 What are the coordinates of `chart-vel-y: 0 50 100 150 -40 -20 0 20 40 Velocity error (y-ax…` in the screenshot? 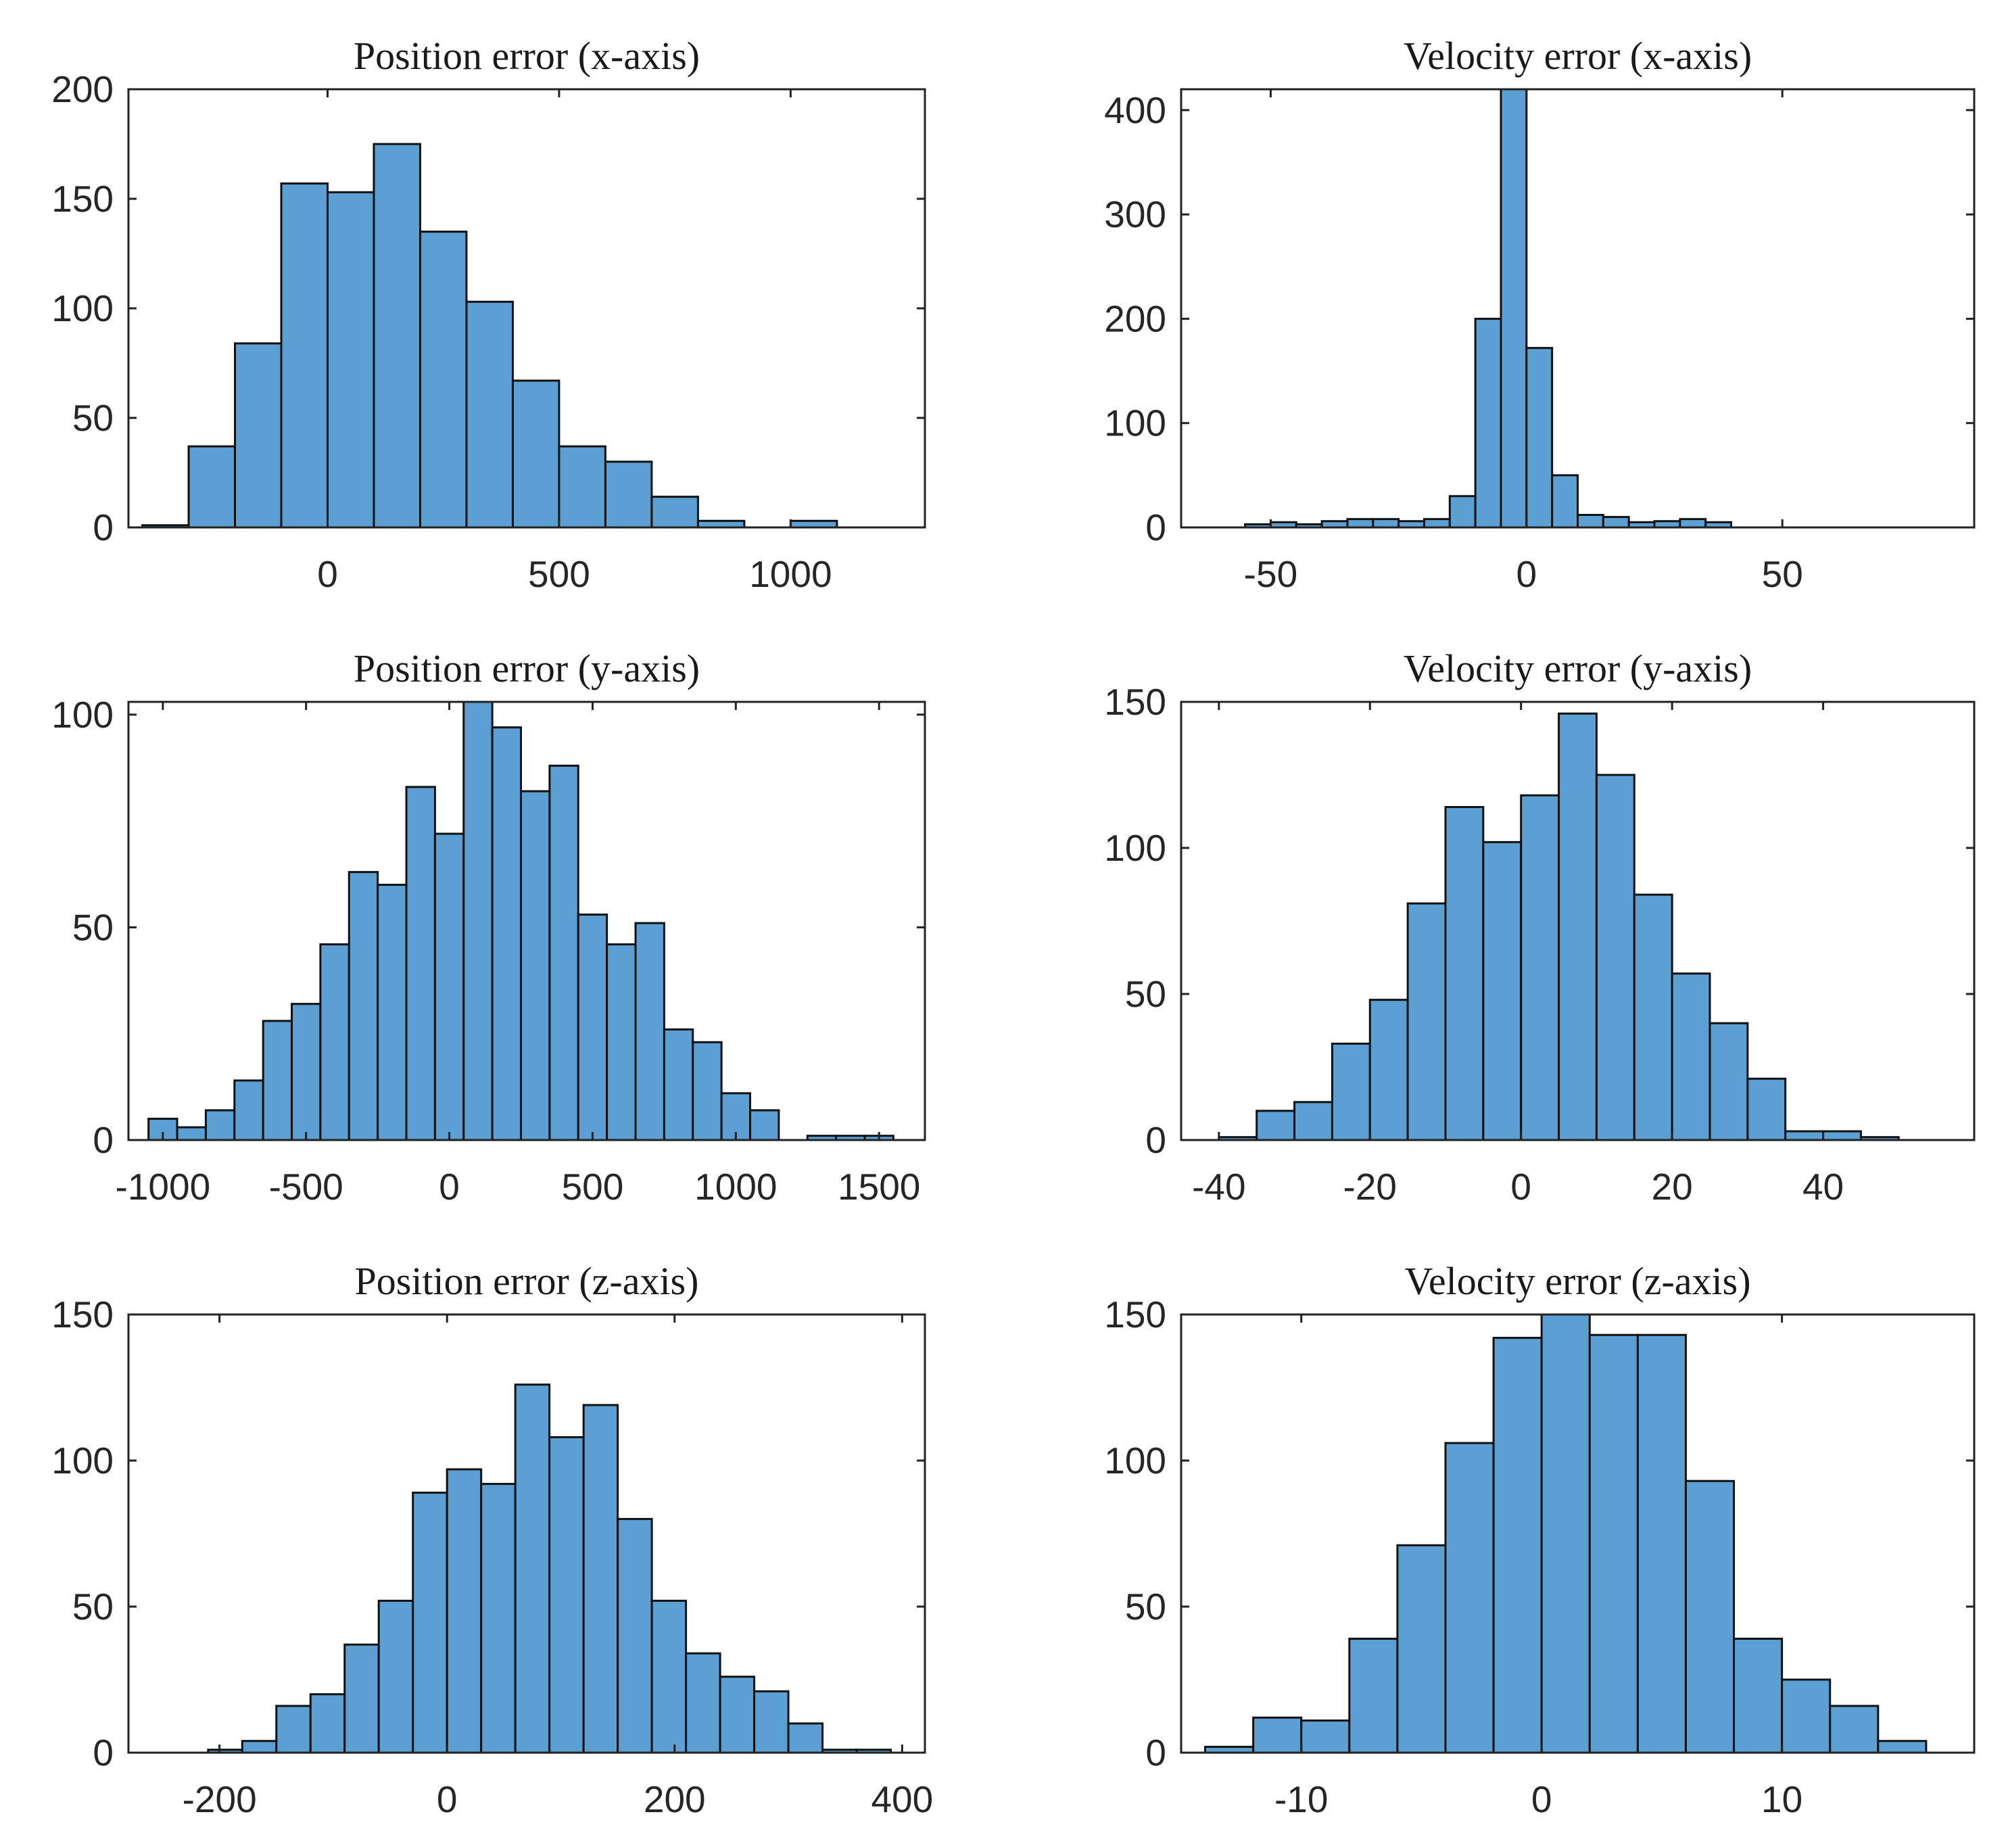 It's located at (1540, 927).